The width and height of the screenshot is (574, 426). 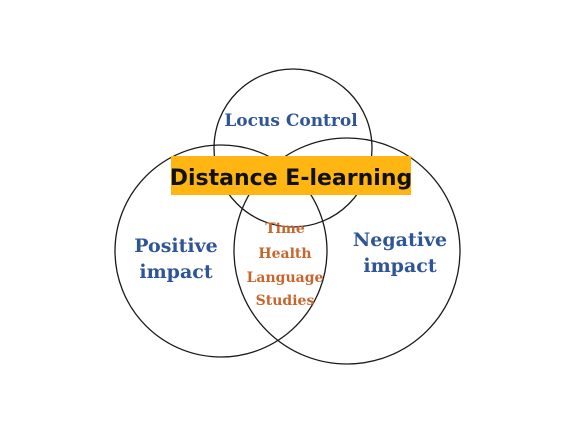 I want to click on intersection-item-health: Health, so click(x=284, y=254).